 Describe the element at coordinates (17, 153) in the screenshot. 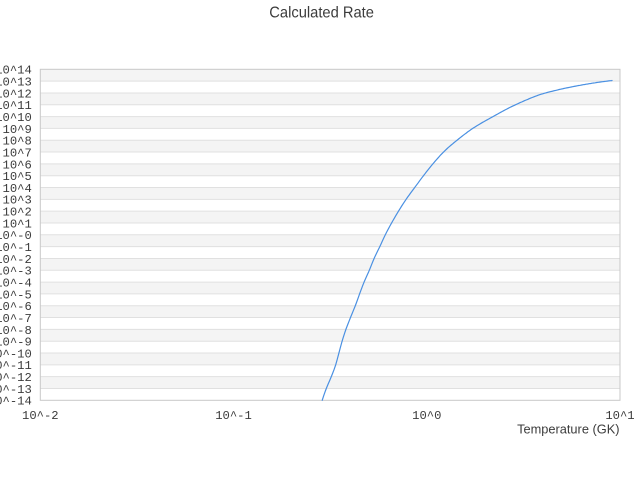

I see `svg-text: 10^7` at that location.